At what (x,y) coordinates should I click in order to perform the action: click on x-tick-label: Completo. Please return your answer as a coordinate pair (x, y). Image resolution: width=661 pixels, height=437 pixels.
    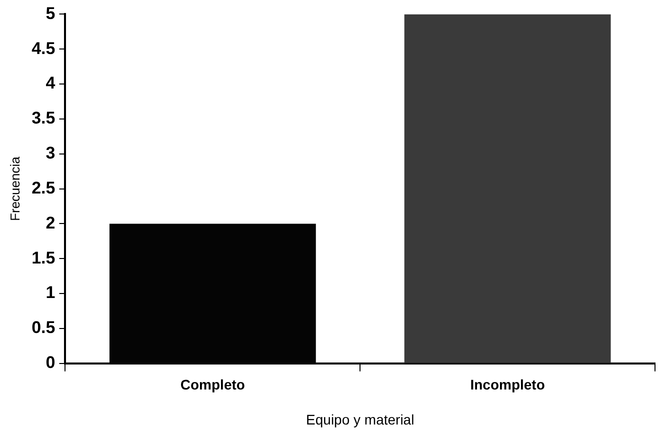
    Looking at the image, I should click on (212, 384).